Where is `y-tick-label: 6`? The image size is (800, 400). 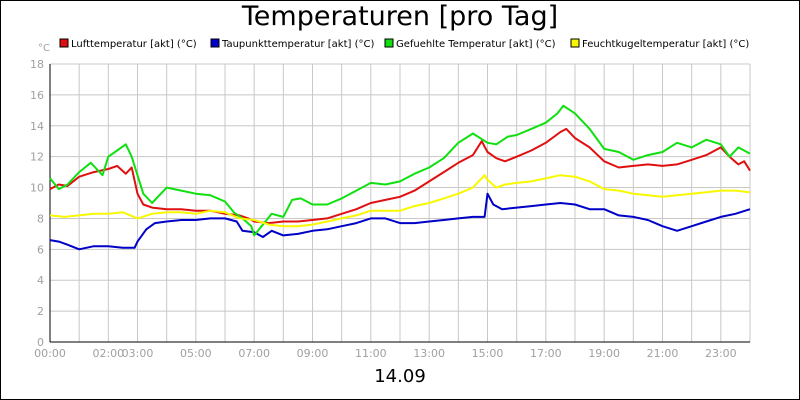
y-tick-label: 6 is located at coordinates (40, 249).